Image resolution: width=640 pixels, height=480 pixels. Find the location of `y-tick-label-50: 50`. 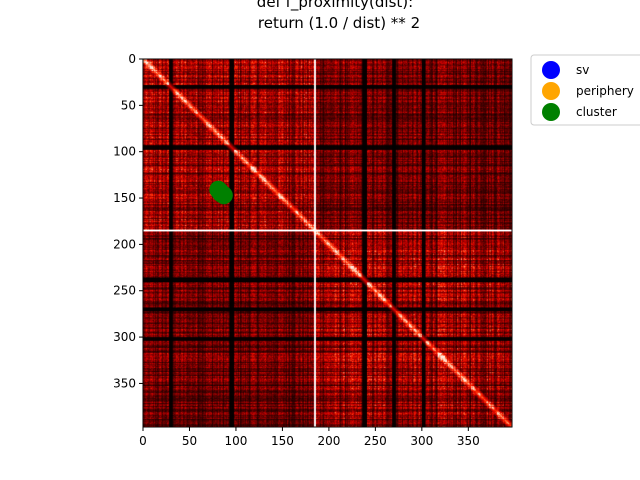

y-tick-label-50: 50 is located at coordinates (128, 105).